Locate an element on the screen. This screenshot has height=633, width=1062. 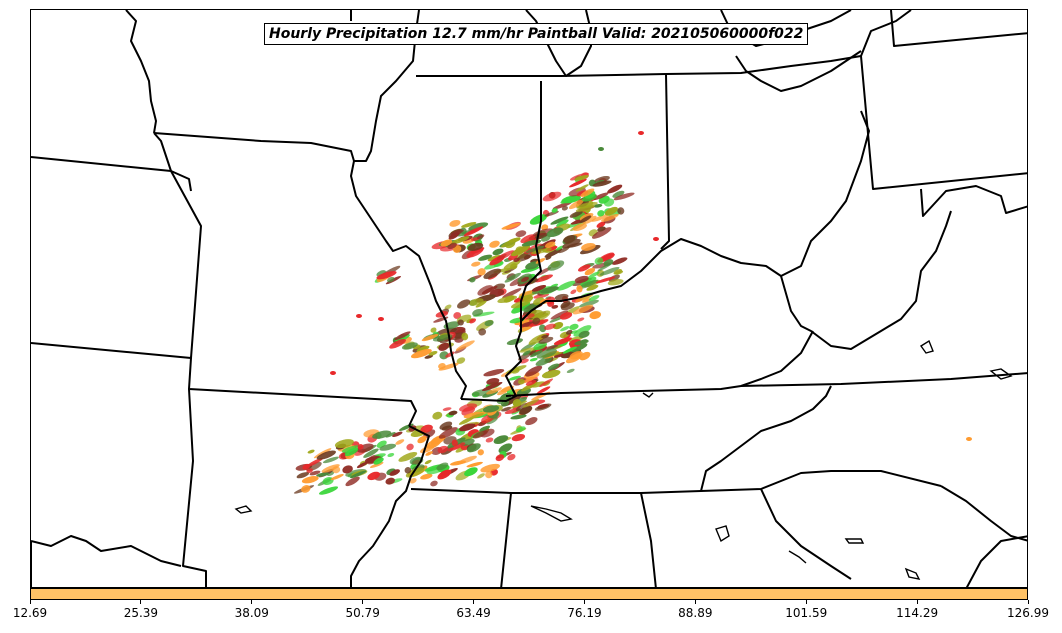
boundary-ms-al is located at coordinates (506, 539).